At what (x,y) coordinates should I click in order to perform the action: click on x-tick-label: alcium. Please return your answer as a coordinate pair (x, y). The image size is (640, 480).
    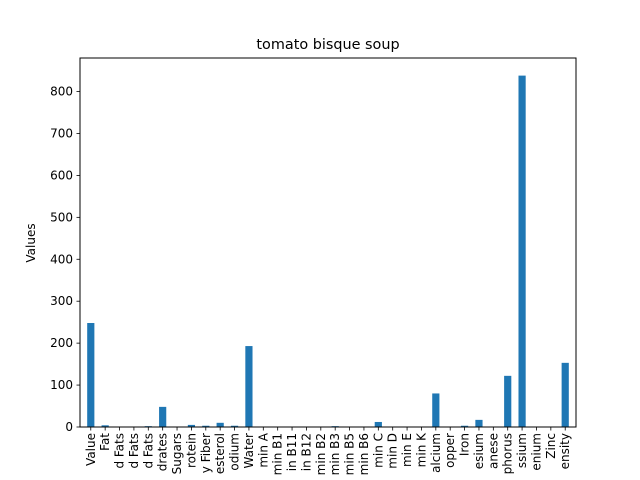
    Looking at the image, I should click on (436, 453).